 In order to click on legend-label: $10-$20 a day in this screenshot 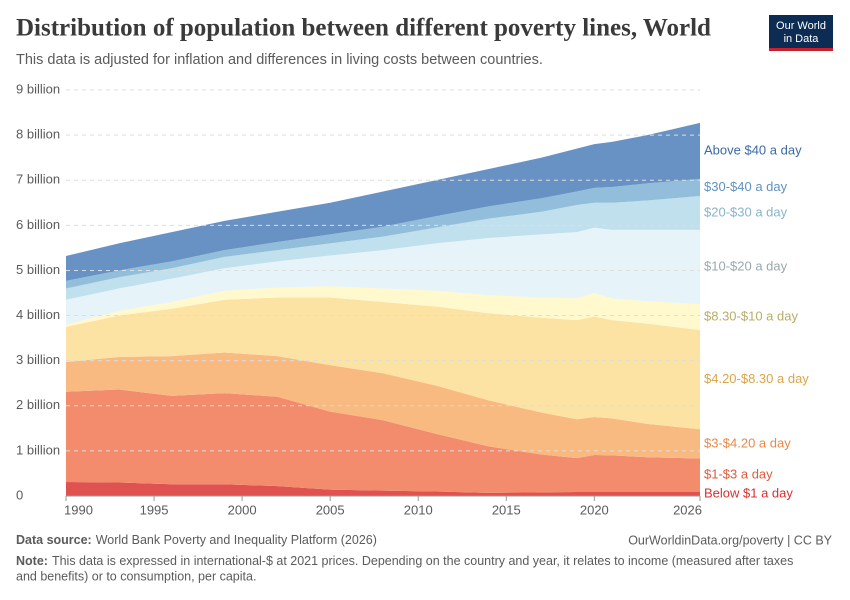, I will do `click(746, 265)`.